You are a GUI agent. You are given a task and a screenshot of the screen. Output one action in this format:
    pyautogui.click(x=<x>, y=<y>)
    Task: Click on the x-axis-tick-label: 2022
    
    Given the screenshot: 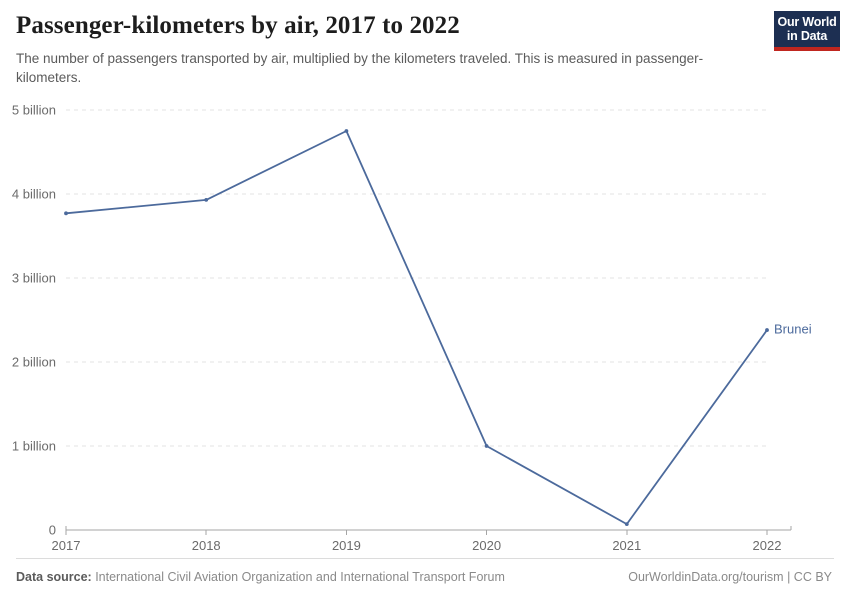 What is the action you would take?
    pyautogui.click(x=767, y=545)
    